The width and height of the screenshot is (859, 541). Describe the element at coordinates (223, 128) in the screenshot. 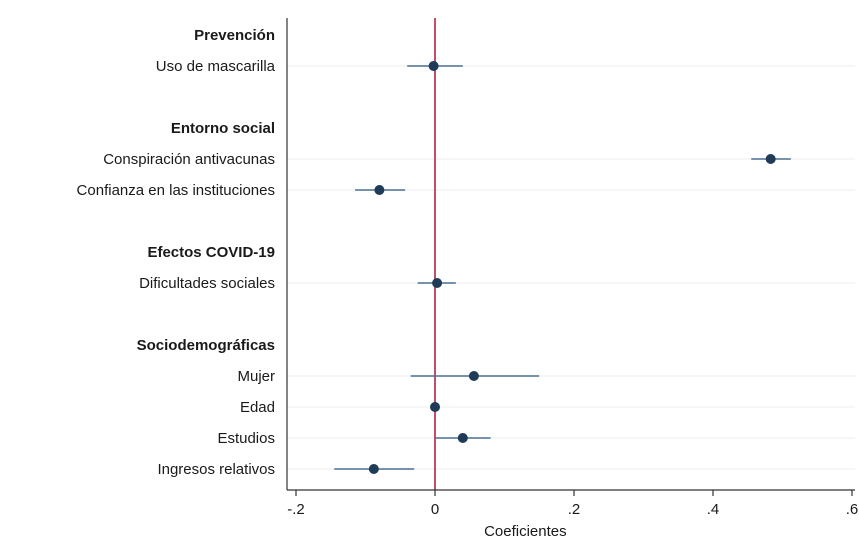

I see `group-label: Entorno social` at that location.